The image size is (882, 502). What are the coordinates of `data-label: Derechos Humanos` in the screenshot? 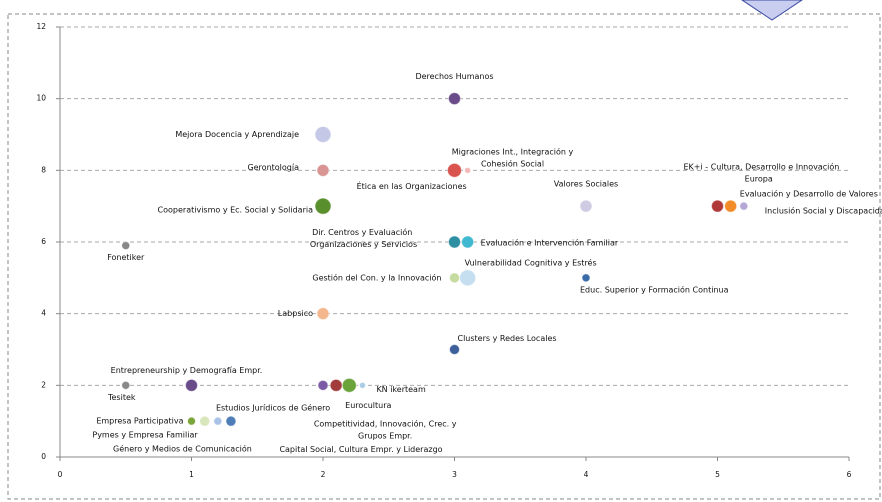 It's located at (454, 76).